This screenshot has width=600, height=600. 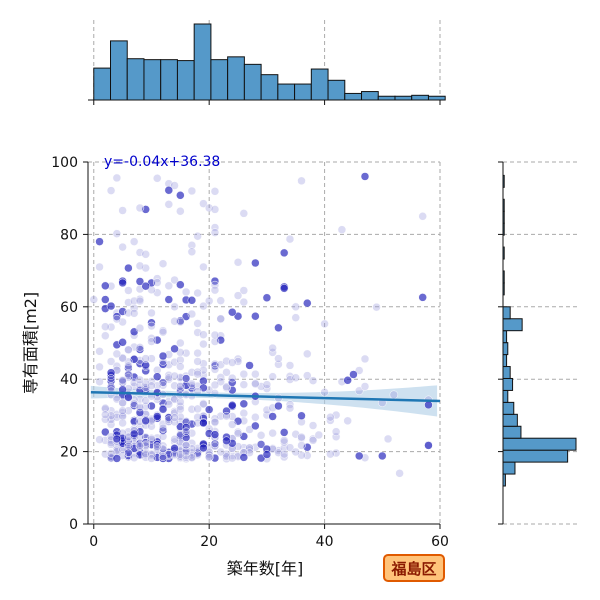 What do you see at coordinates (69, 308) in the screenshot?
I see `y-tick-label: 60` at bounding box center [69, 308].